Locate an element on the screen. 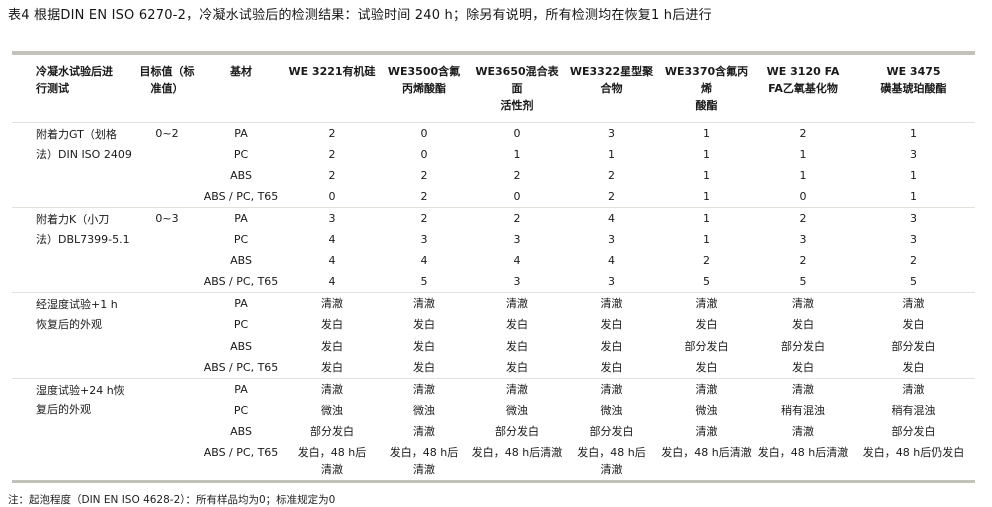 The width and height of the screenshot is (992, 507). column-header: WE3500含氟 丙烯酸酯 is located at coordinates (424, 88).